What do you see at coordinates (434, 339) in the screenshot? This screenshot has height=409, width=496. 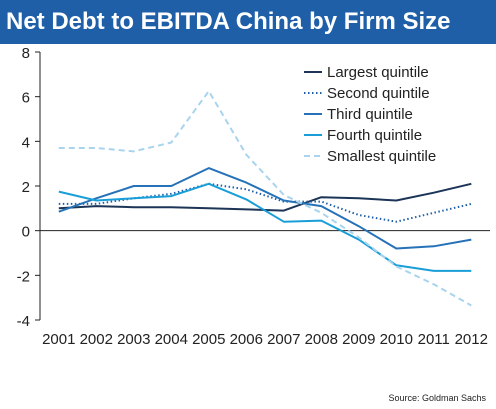 I see `x-tick-label: 2011` at bounding box center [434, 339].